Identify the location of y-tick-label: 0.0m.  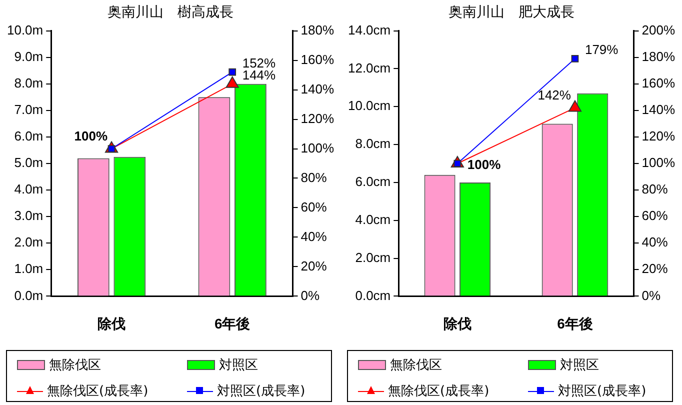
(29, 295).